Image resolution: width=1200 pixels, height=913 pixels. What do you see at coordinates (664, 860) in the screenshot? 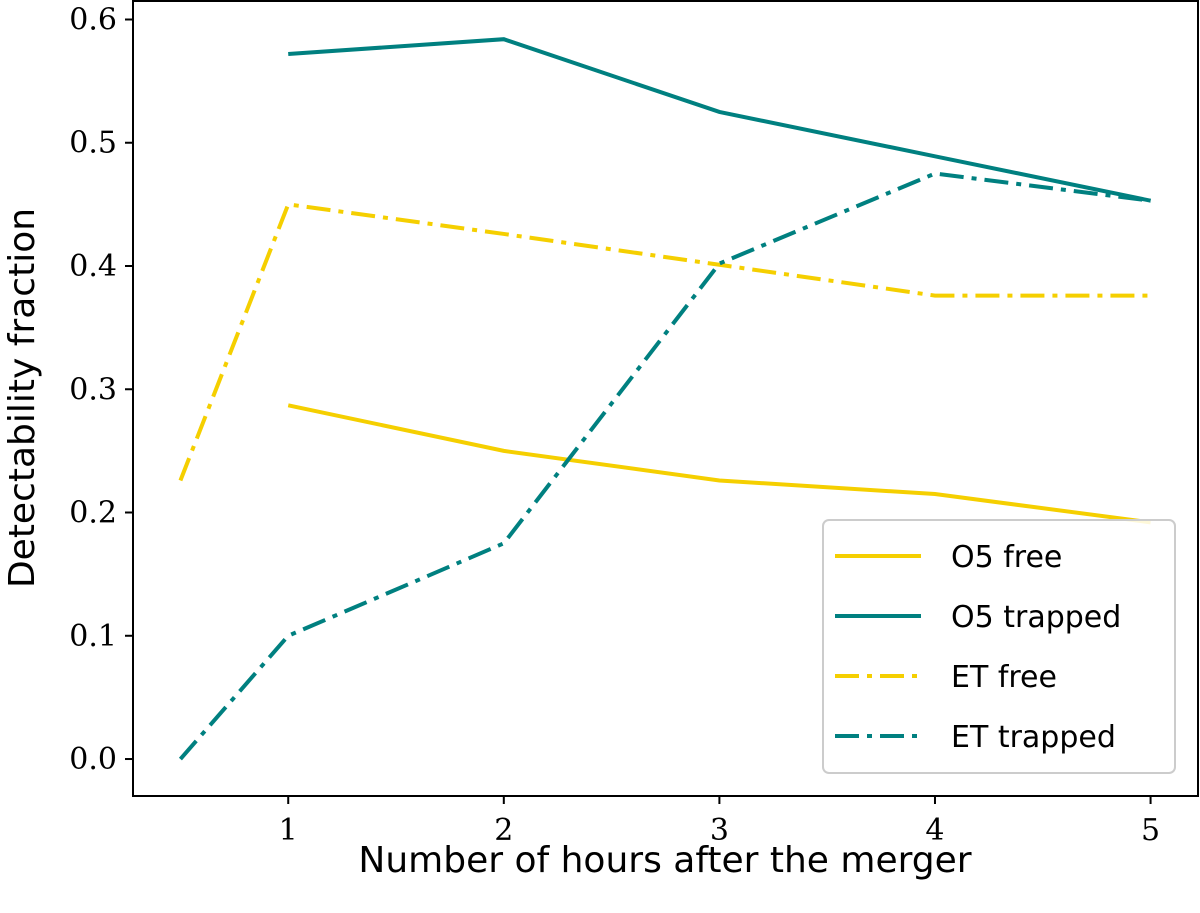
I see `x-axis-label: Number of hours after the merger` at bounding box center [664, 860].